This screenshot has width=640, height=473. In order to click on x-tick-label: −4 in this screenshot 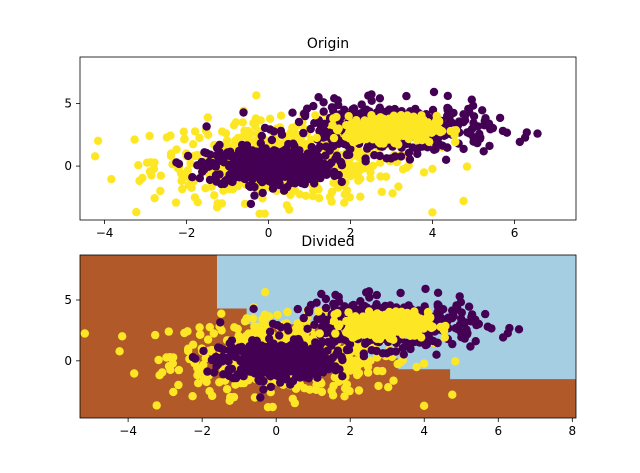, I will do `click(128, 431)`.